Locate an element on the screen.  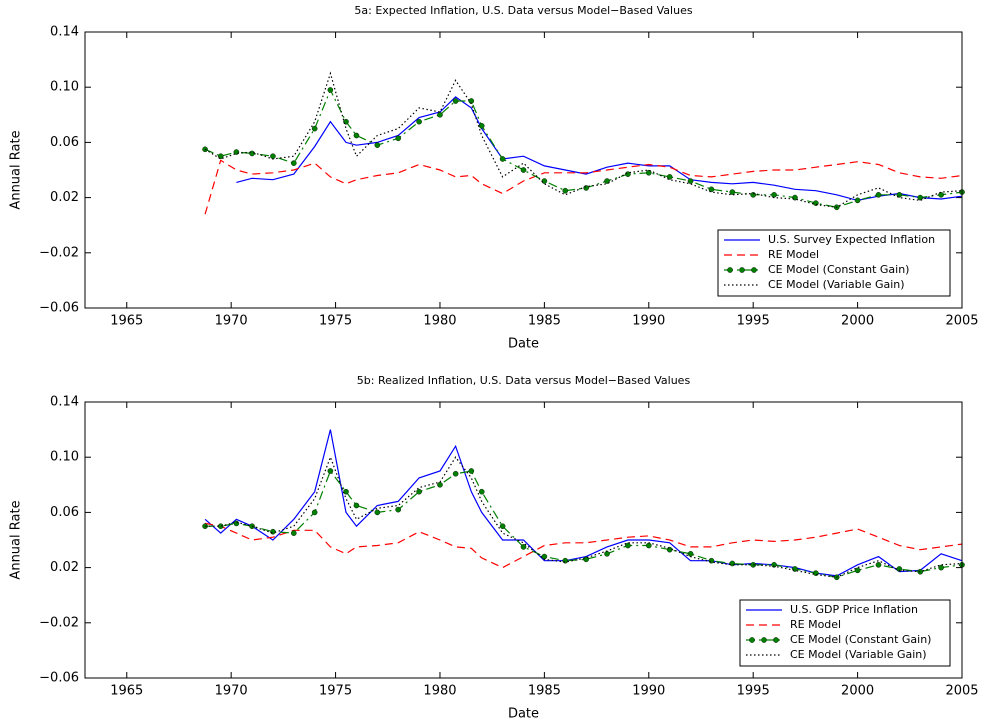
y-tick-label: 0.02 is located at coordinates (64, 197).